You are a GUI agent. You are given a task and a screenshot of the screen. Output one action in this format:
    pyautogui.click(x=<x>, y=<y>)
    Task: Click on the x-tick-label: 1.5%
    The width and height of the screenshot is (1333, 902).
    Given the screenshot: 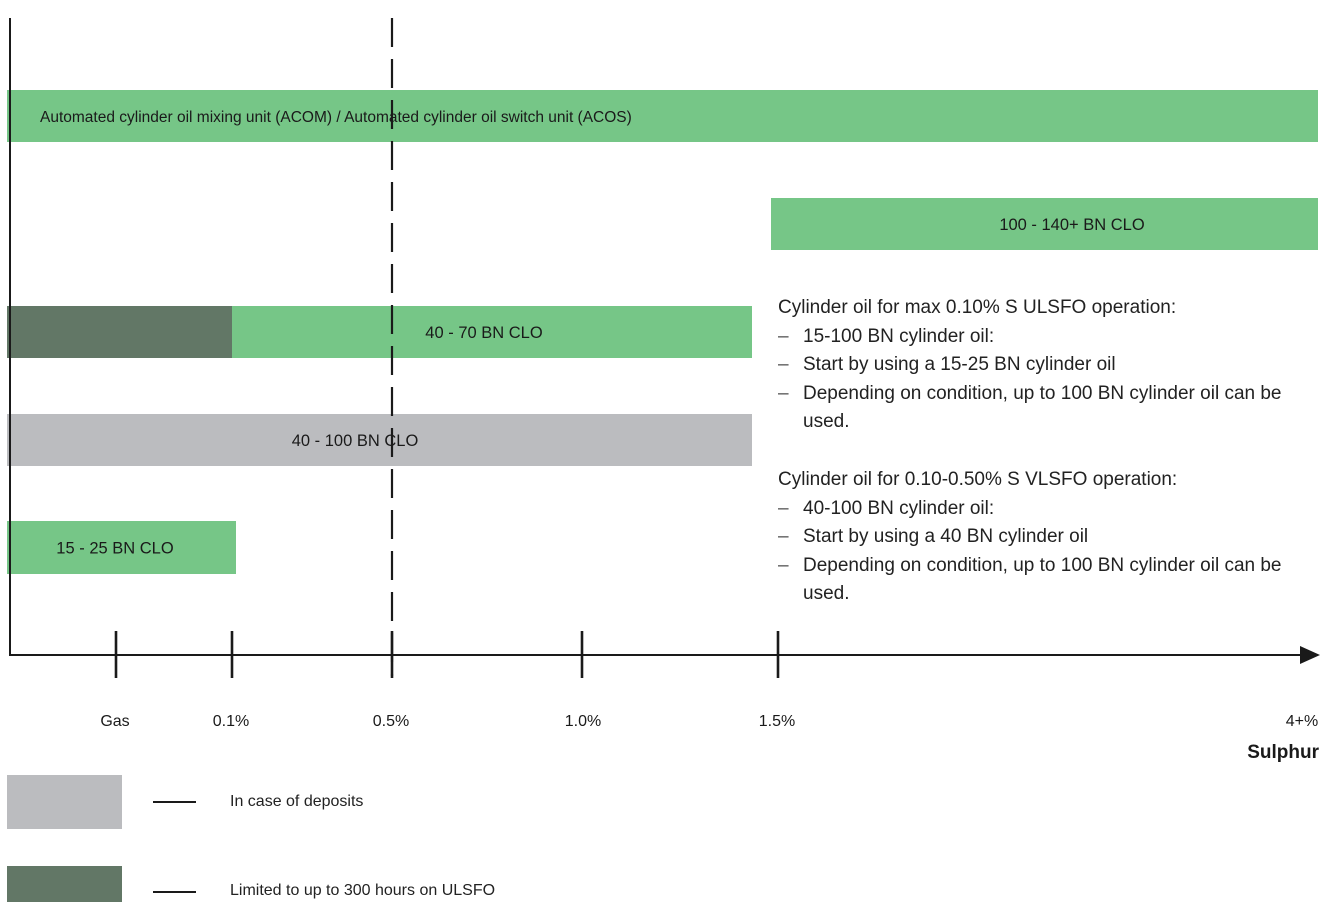 What is the action you would take?
    pyautogui.click(x=777, y=721)
    